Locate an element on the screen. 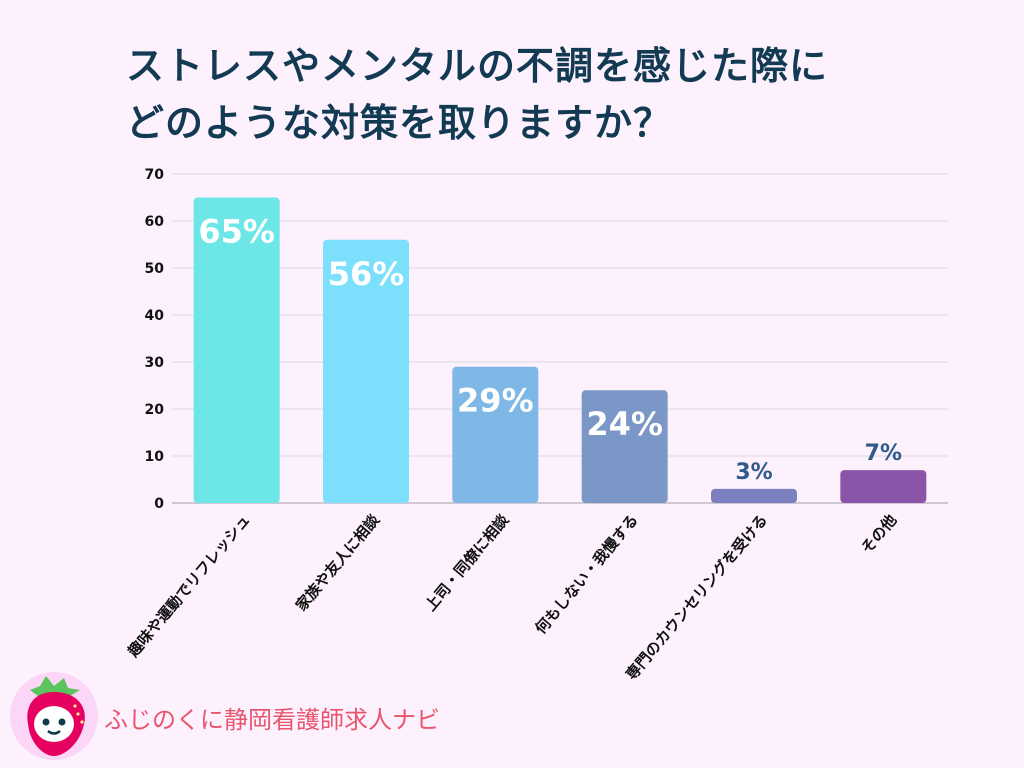 Image resolution: width=1024 pixels, height=768 pixels. brand-name: ふじのくに静岡看護師求人ナビ is located at coordinates (272, 720).